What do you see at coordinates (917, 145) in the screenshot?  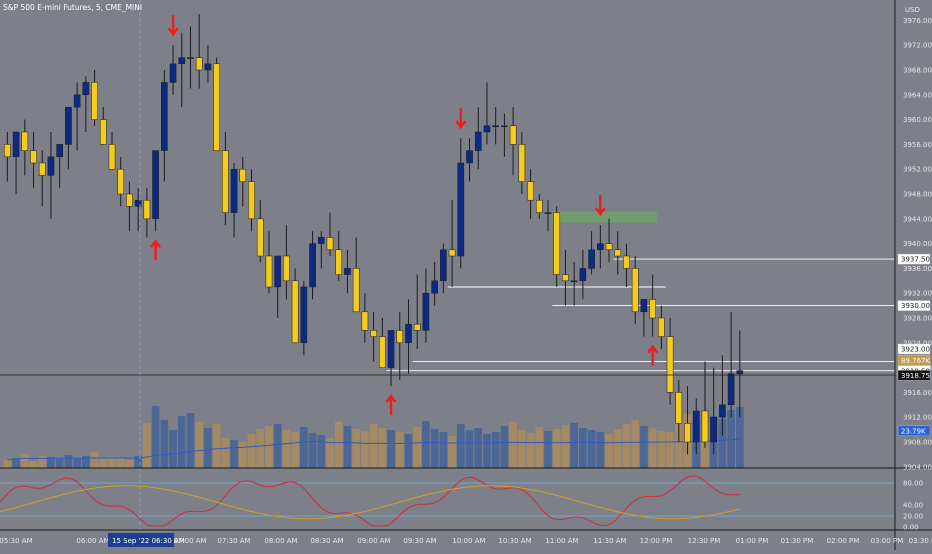 I see `price-tick-label: 3956.00` at bounding box center [917, 145].